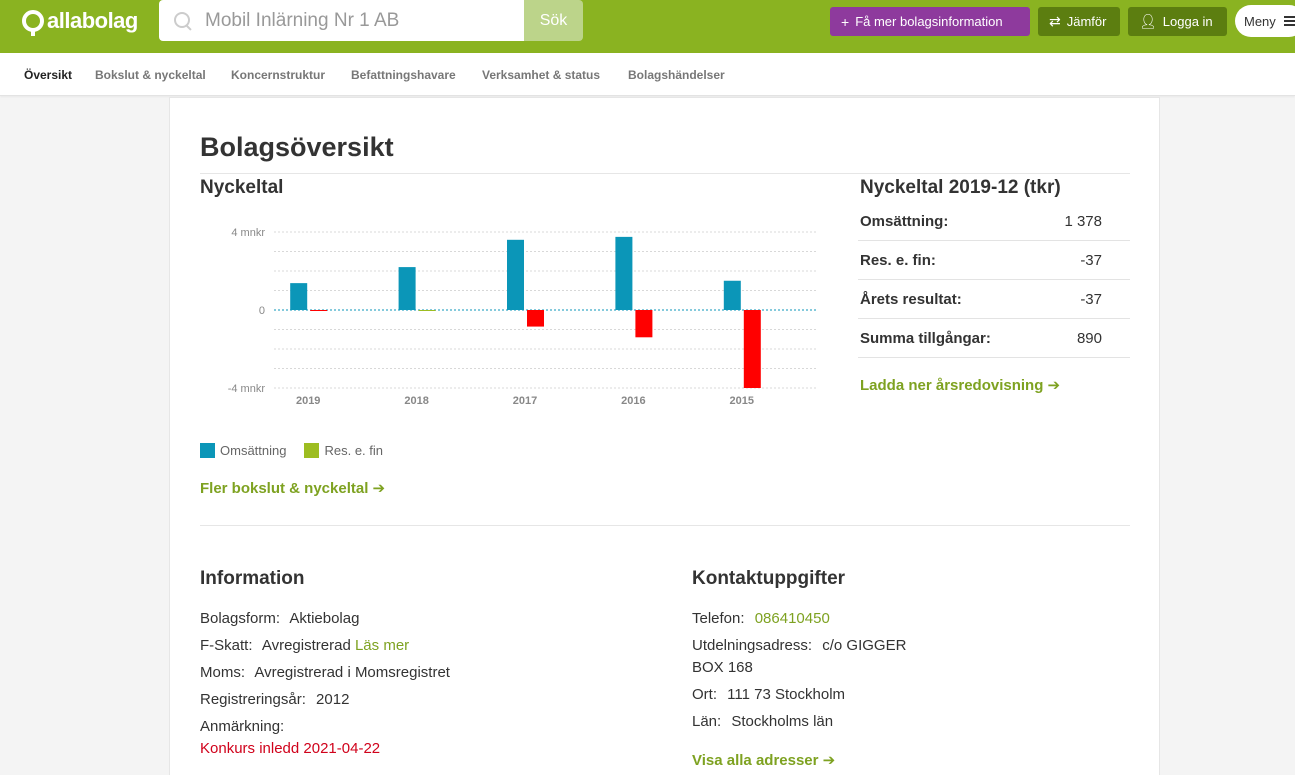 The height and width of the screenshot is (775, 1295). I want to click on y-tick-label: 0, so click(262, 311).